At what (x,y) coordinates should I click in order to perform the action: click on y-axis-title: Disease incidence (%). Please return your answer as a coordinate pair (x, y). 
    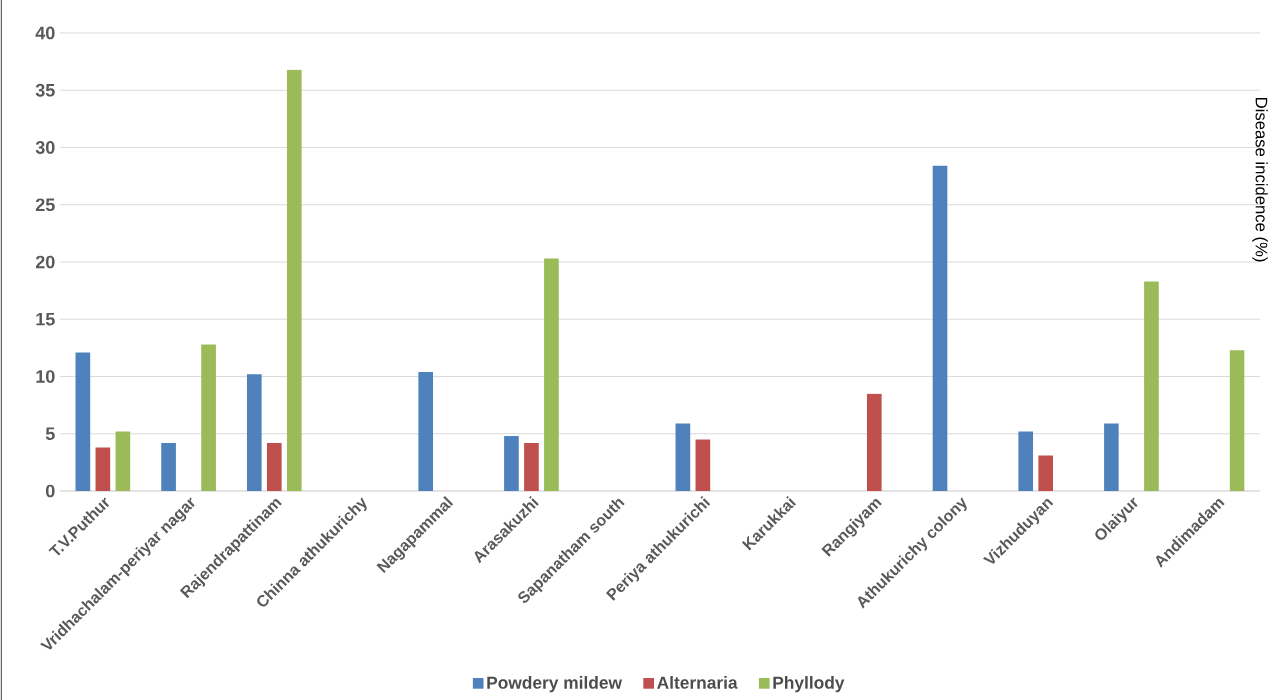
    Looking at the image, I should click on (1260, 180).